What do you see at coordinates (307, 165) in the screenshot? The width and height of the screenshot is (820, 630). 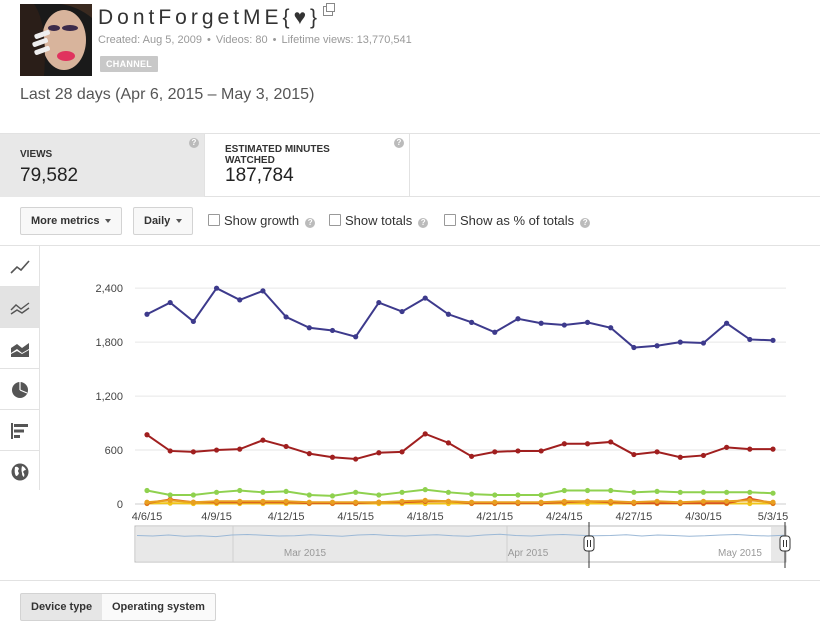 I see `metric-tile-minutes-watched: ESTIMATED MINUTES WATCHED 187,784 ?` at bounding box center [307, 165].